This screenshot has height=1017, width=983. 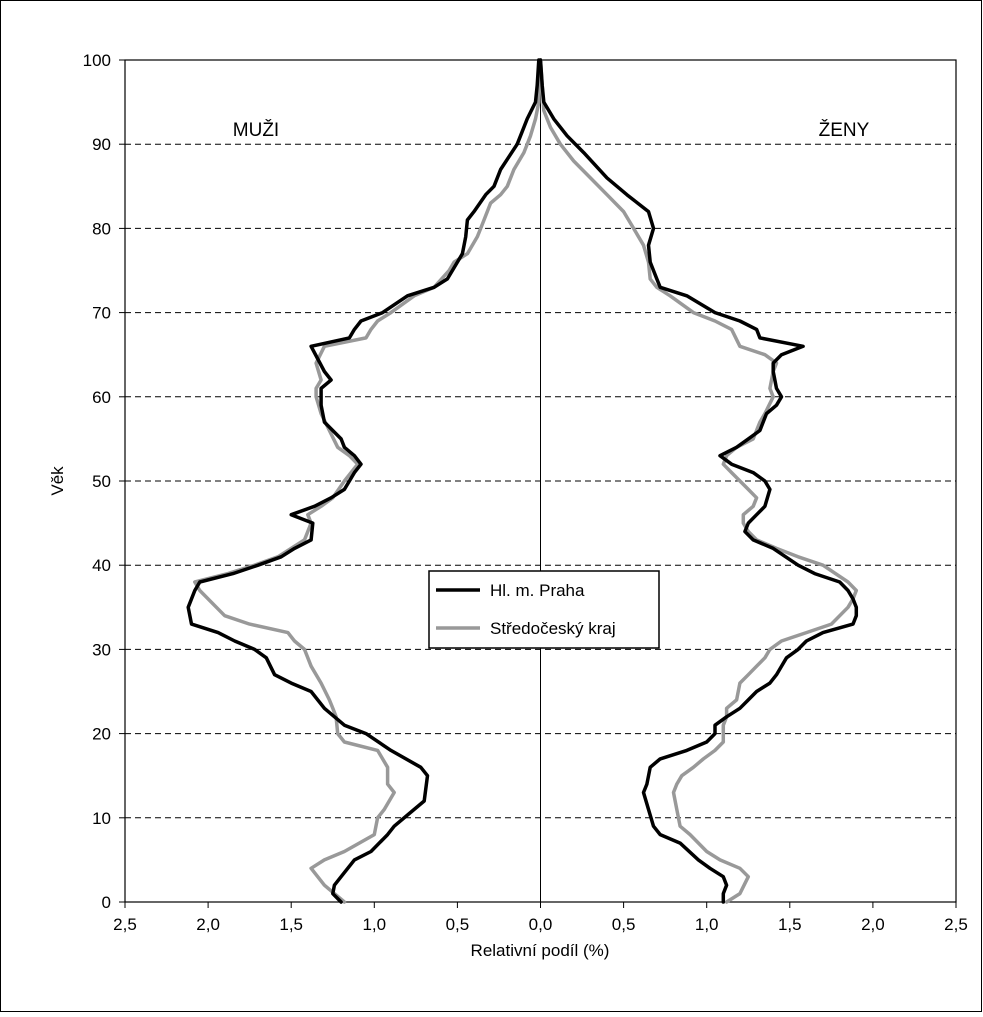 What do you see at coordinates (101, 481) in the screenshot?
I see `y-tick-label-50: 50` at bounding box center [101, 481].